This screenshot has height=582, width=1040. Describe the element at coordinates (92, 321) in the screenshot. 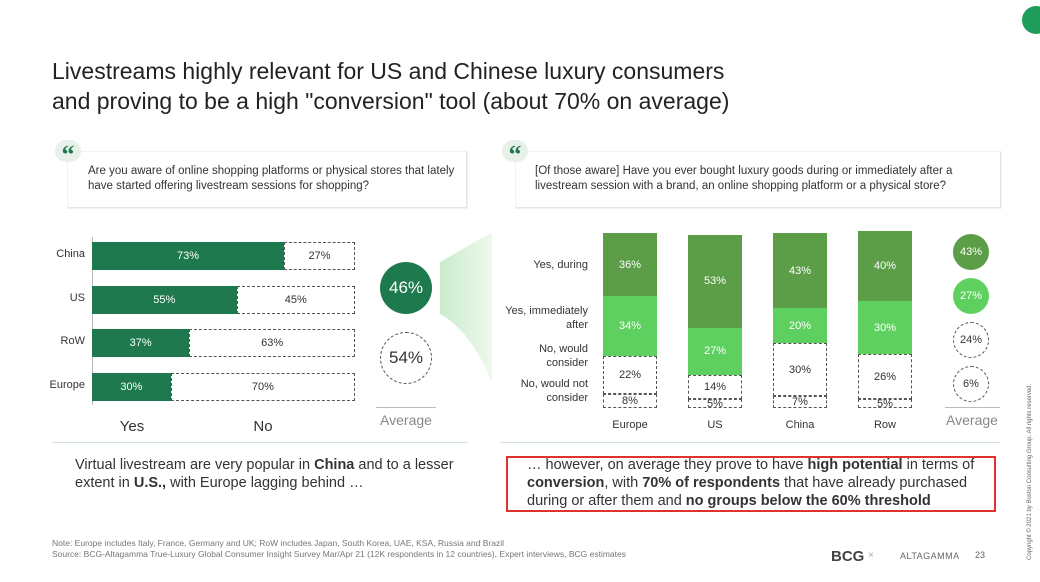

I see `axis-line` at that location.